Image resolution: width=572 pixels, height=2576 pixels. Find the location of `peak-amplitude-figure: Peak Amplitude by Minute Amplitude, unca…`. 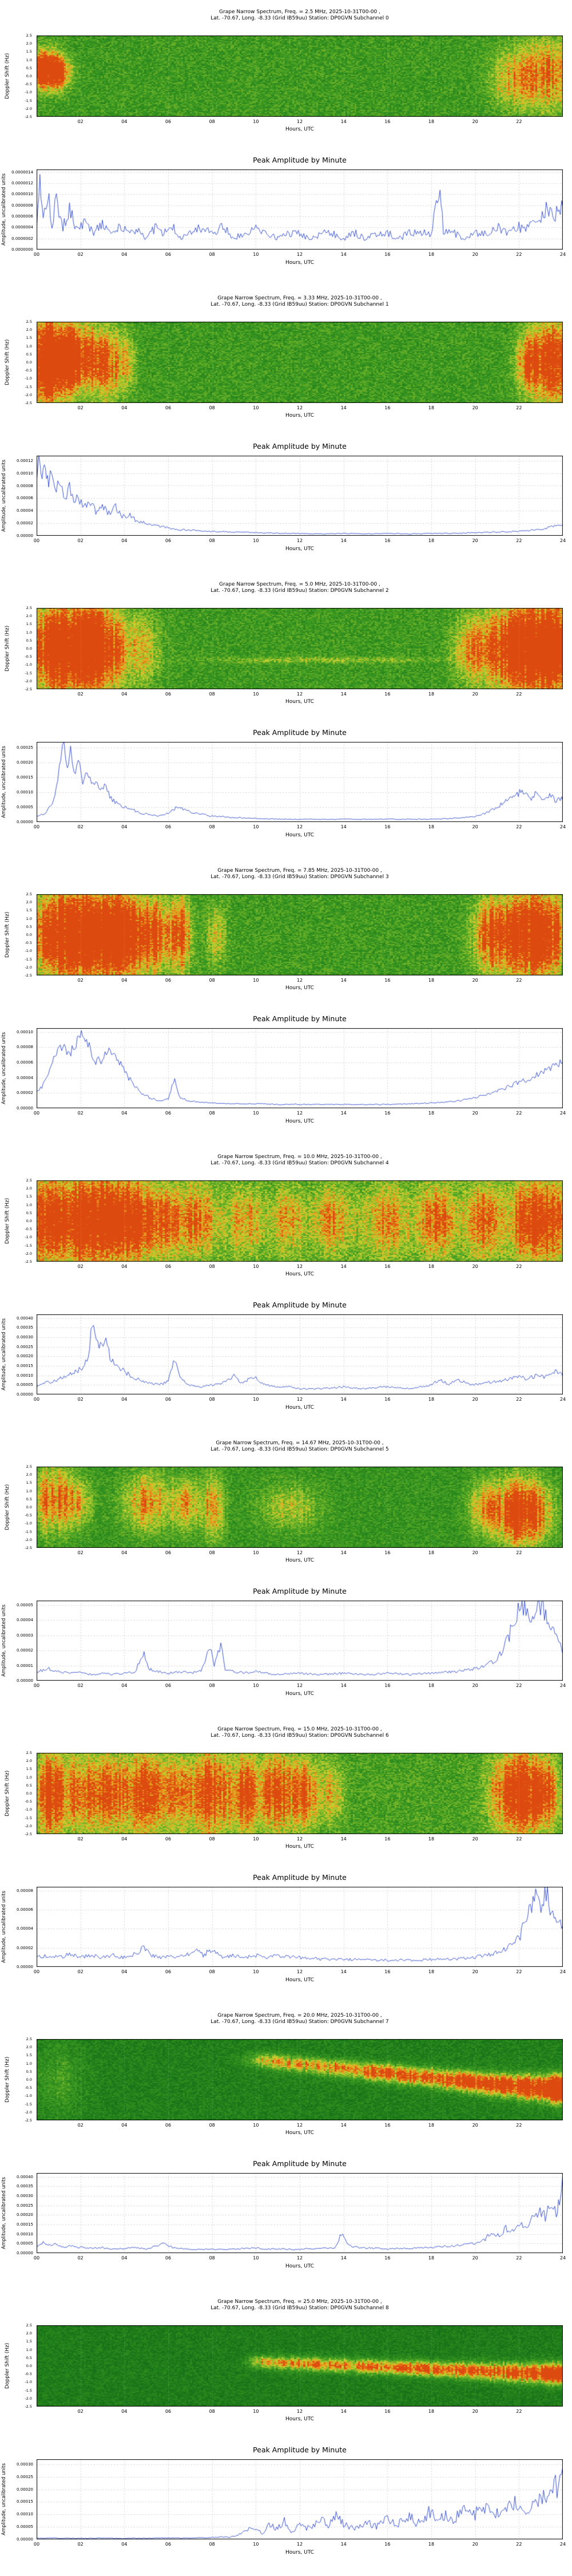

peak-amplitude-figure: Peak Amplitude by Minute Amplitude, unca… is located at coordinates (286, 2218).